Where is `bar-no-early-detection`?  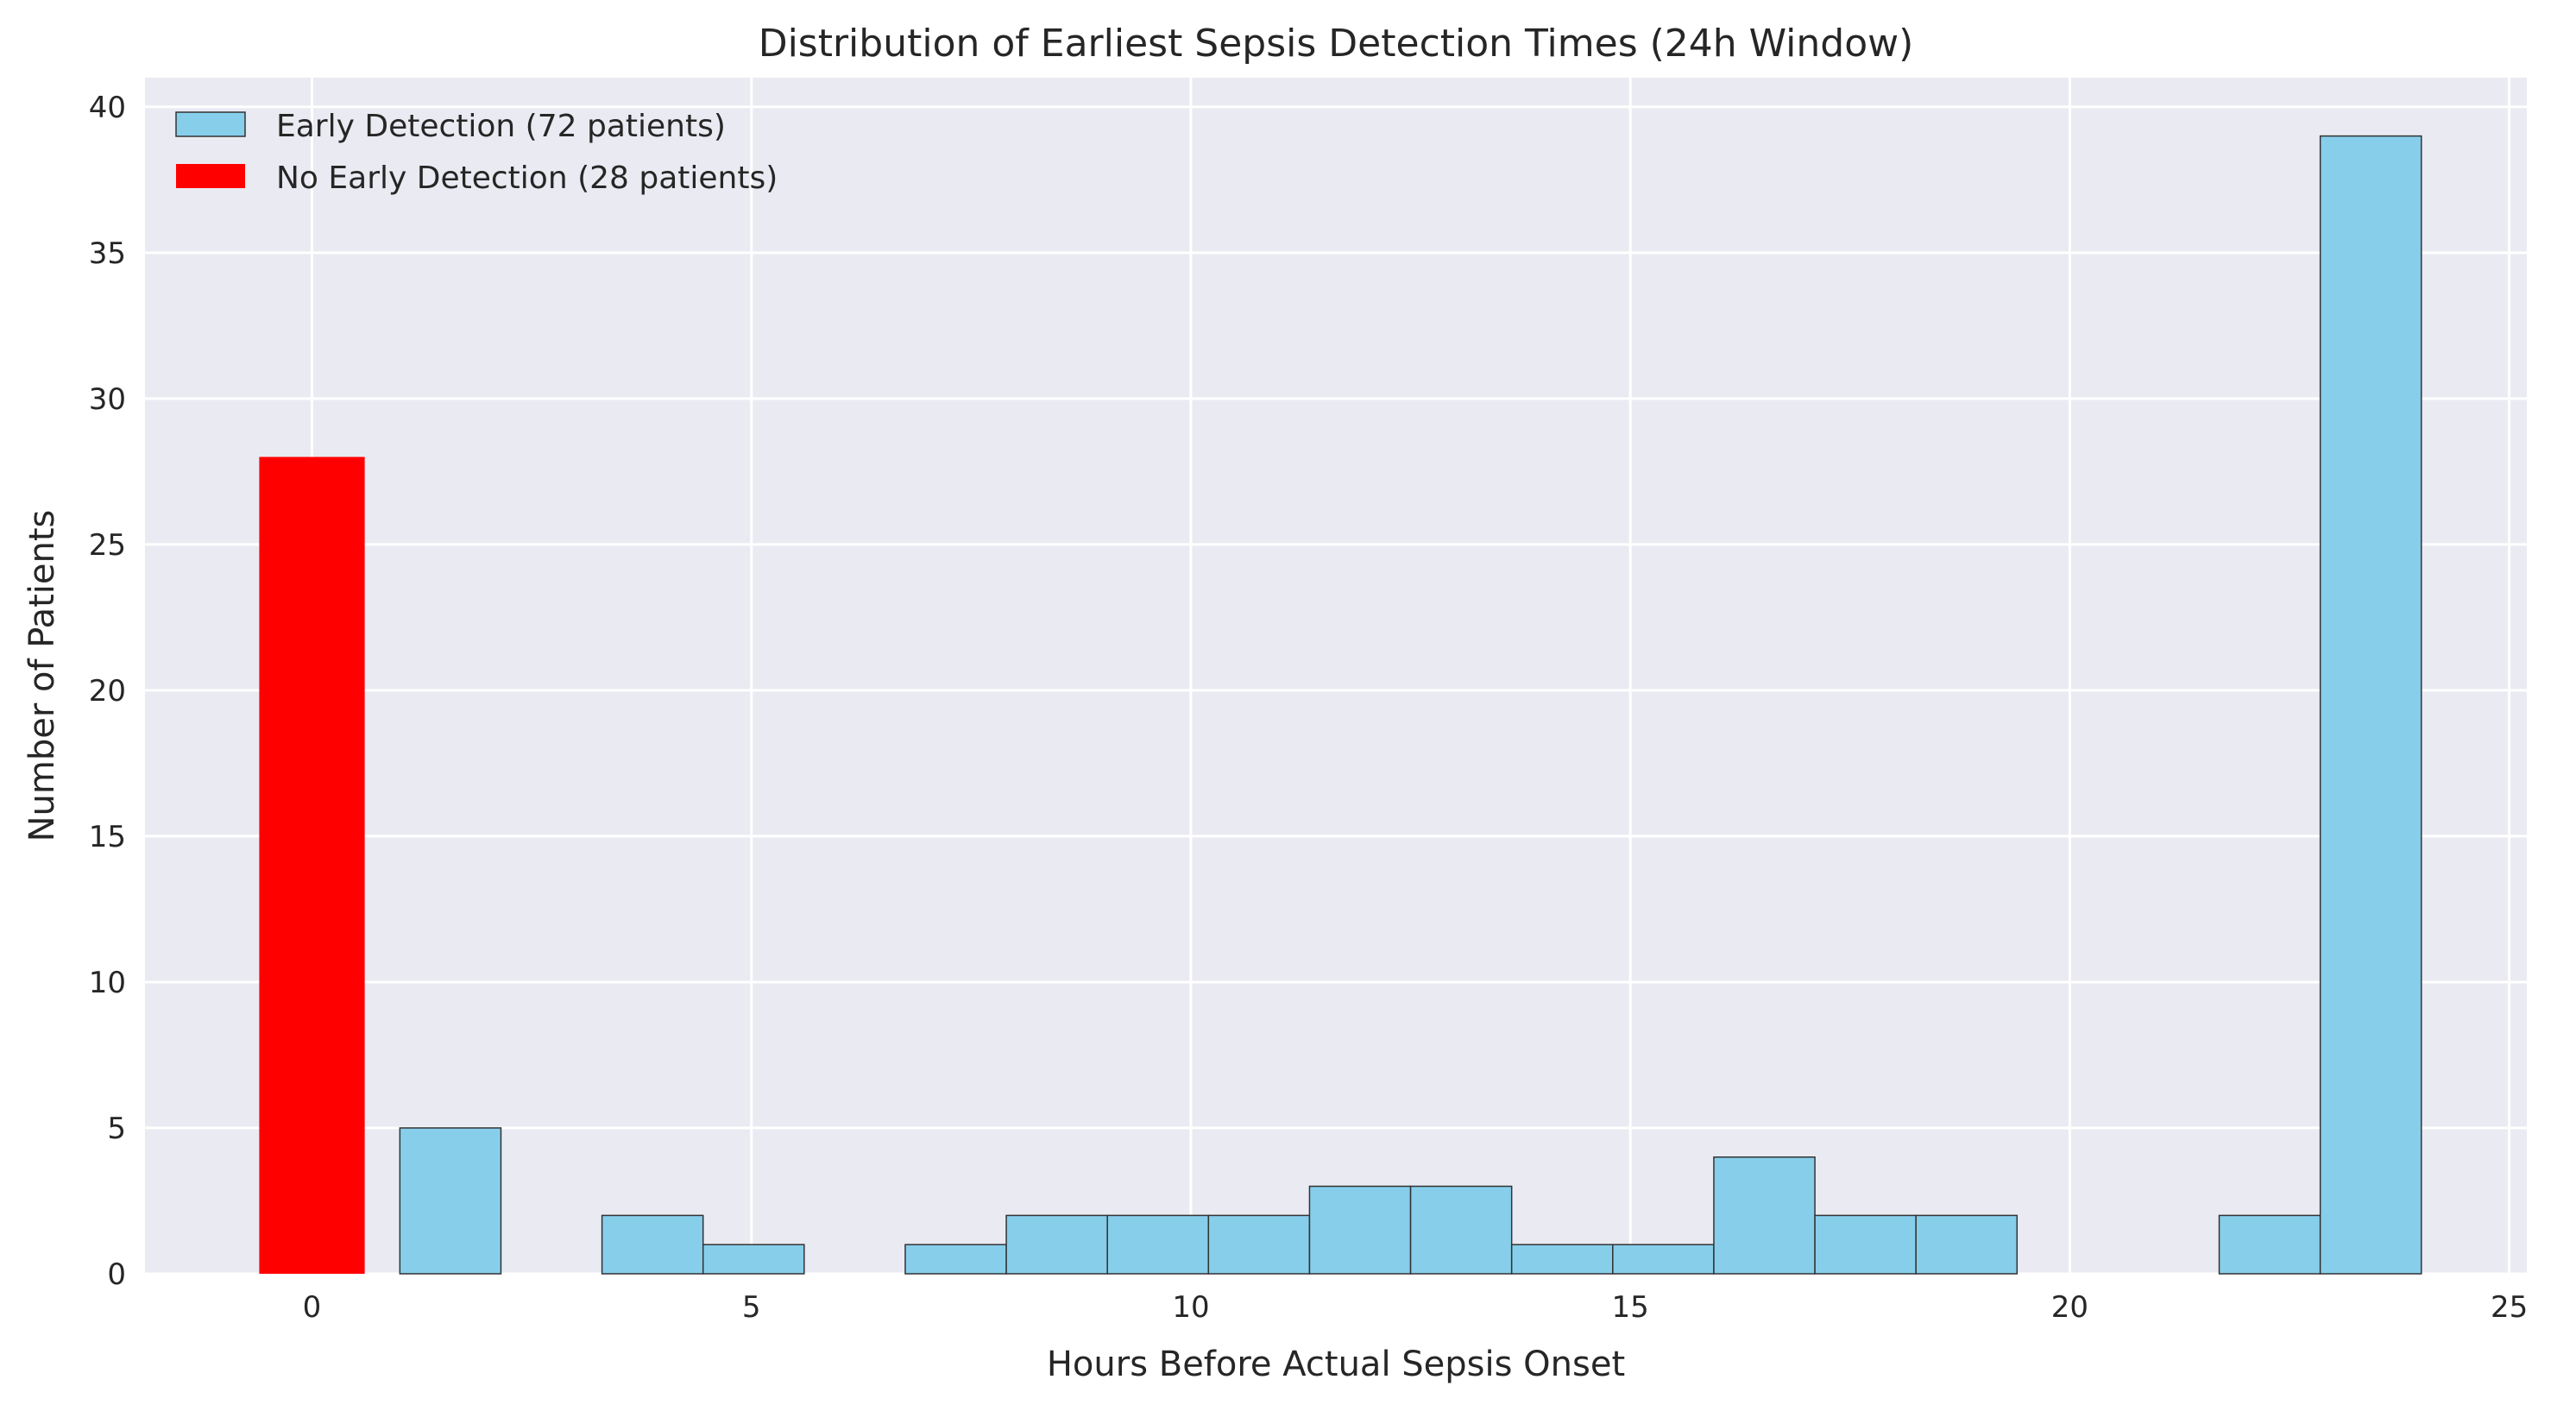 bar-no-early-detection is located at coordinates (312, 865).